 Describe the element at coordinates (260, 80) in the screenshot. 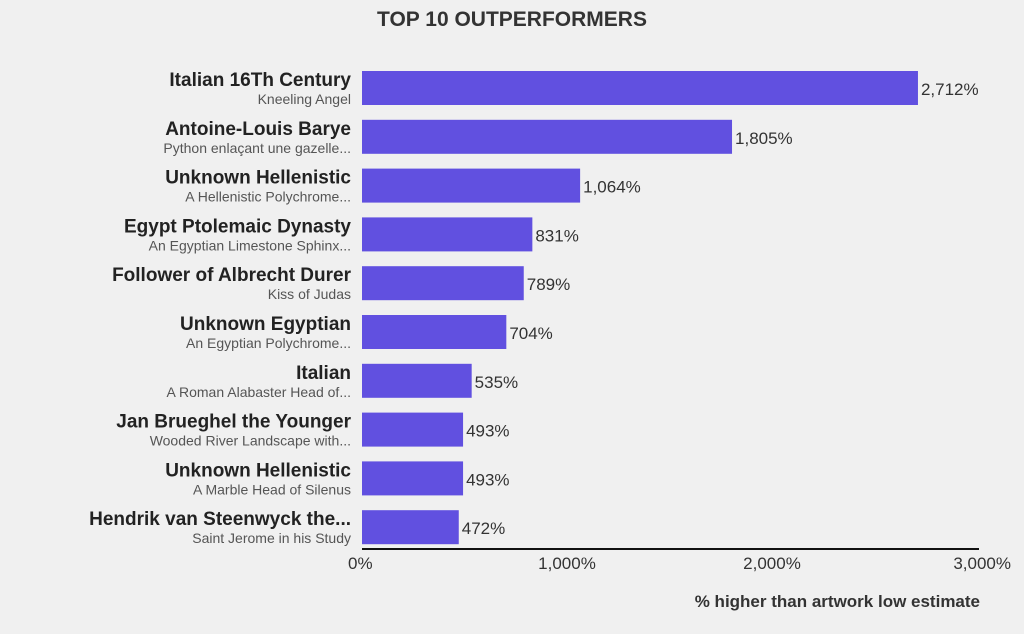

I see `artist-label: Italian 16Th Century` at that location.